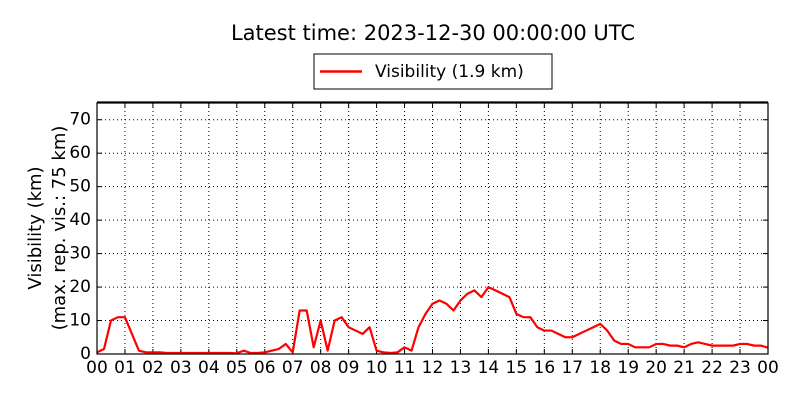 This screenshot has width=800, height=400. What do you see at coordinates (293, 368) in the screenshot?
I see `x-tick-label: 07` at bounding box center [293, 368].